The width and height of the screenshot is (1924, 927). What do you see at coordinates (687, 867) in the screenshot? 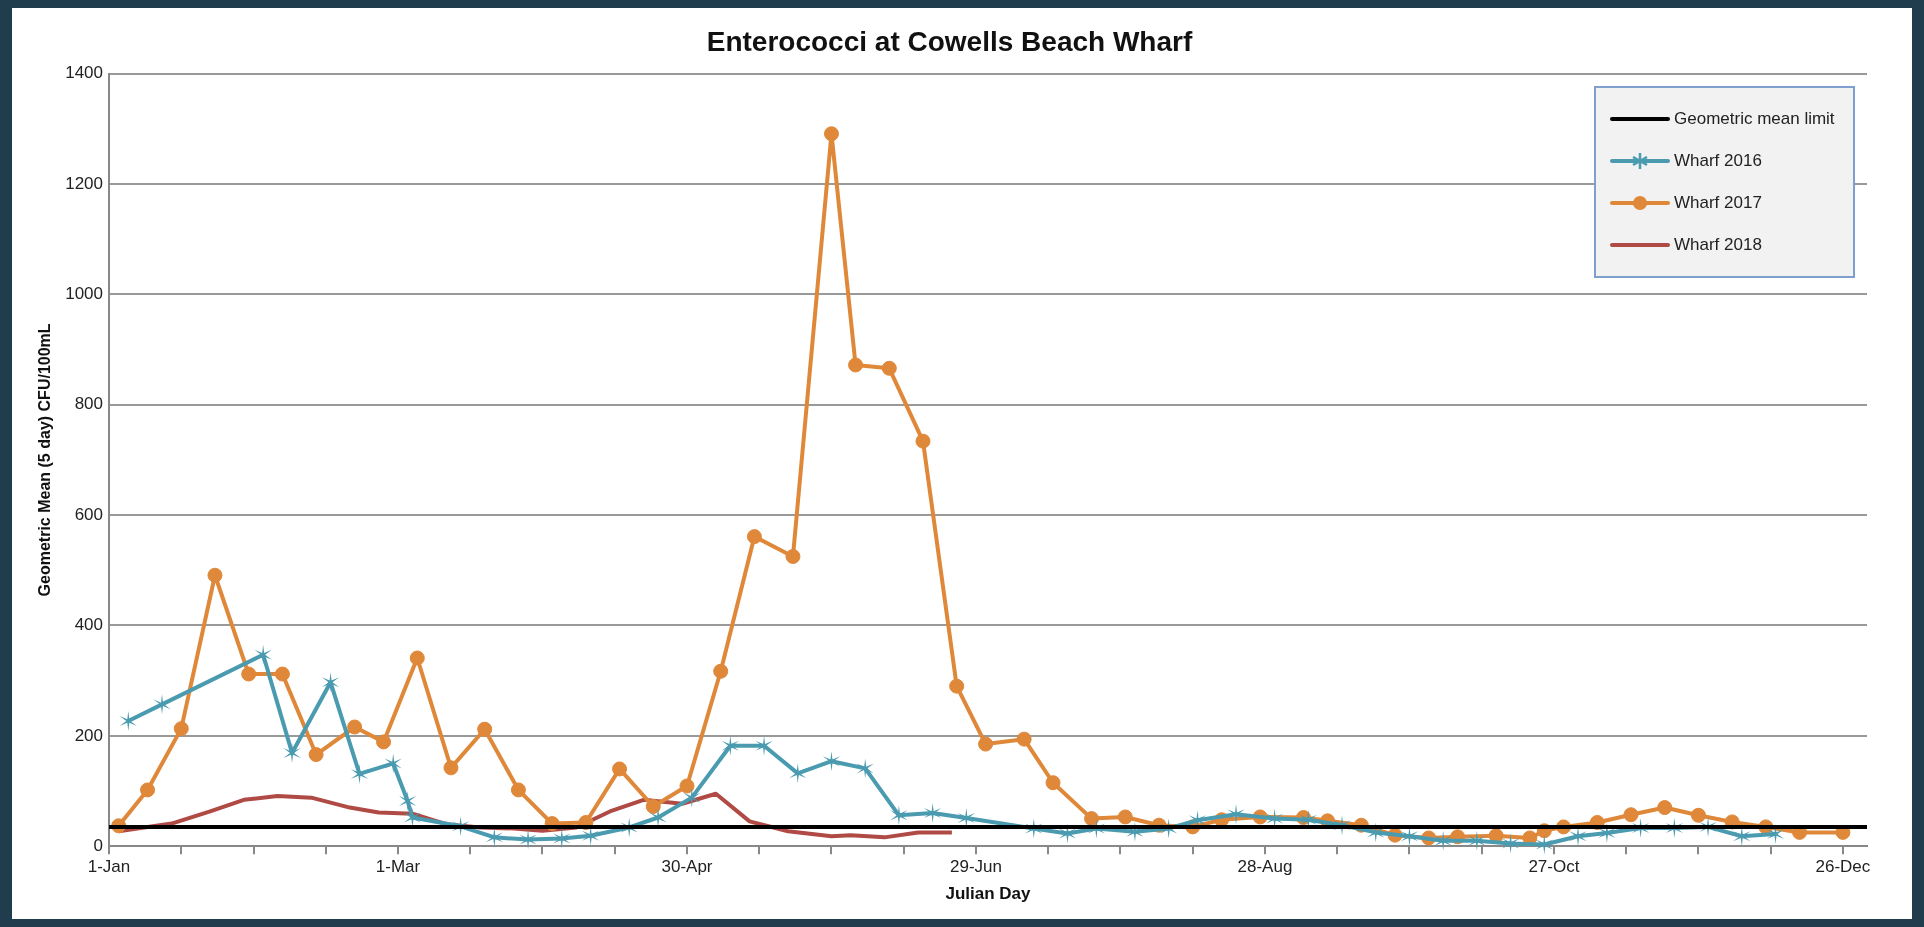
I see `x-tick-label: 30-Apr` at bounding box center [687, 867].